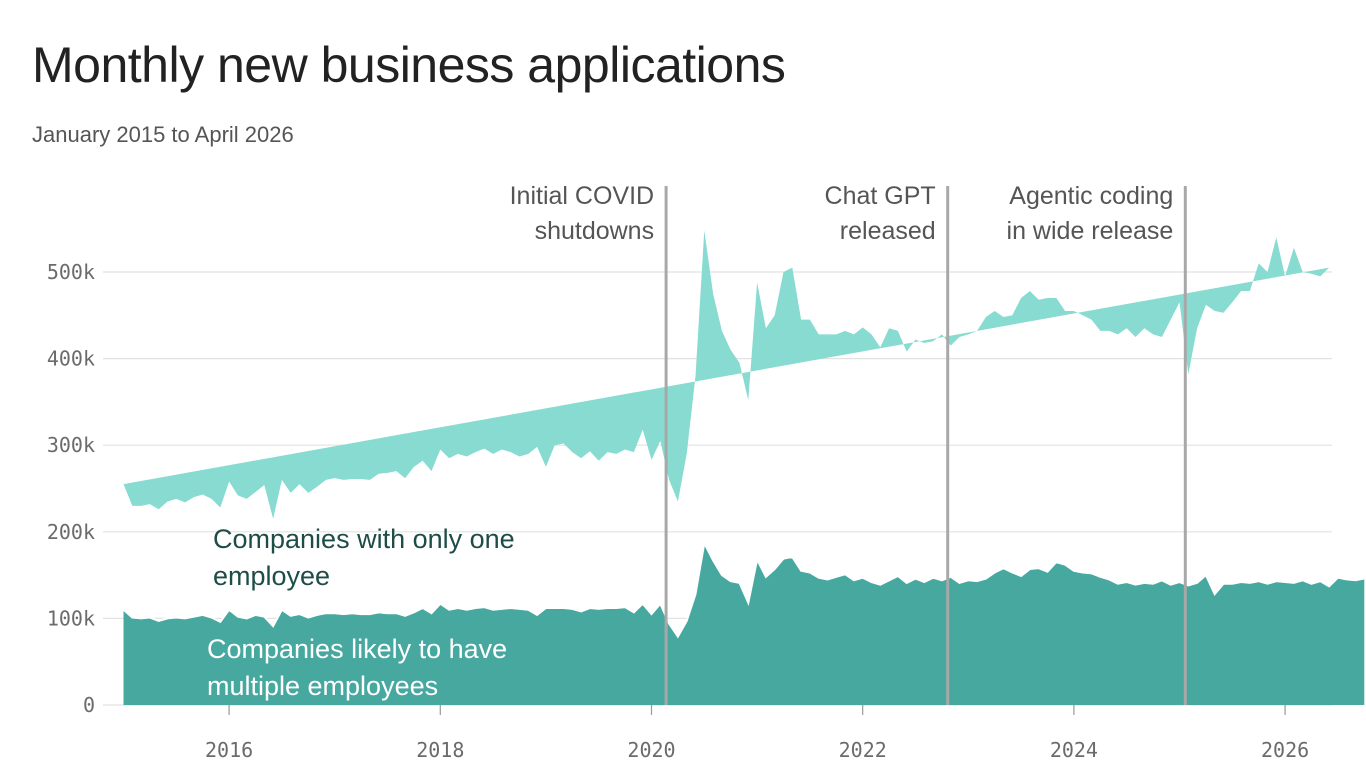  I want to click on series-label-one-employee: Companies with only one, so click(364, 539).